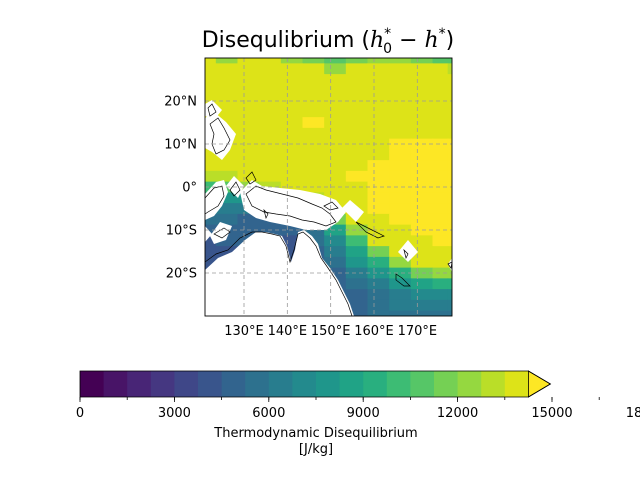  What do you see at coordinates (540, 384) in the screenshot?
I see `colorbar-extend-arrow` at bounding box center [540, 384].